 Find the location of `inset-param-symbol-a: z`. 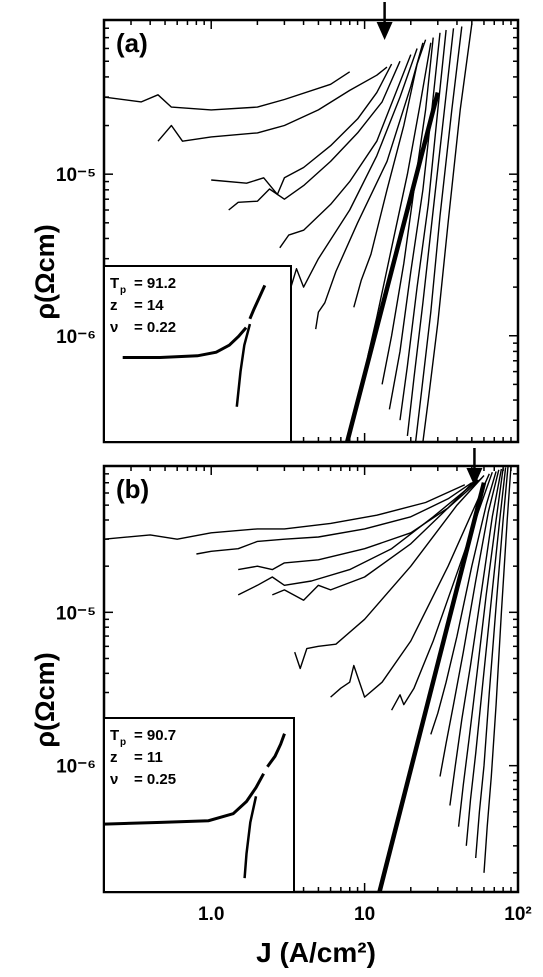

inset-param-symbol-a: z is located at coordinates (114, 305).